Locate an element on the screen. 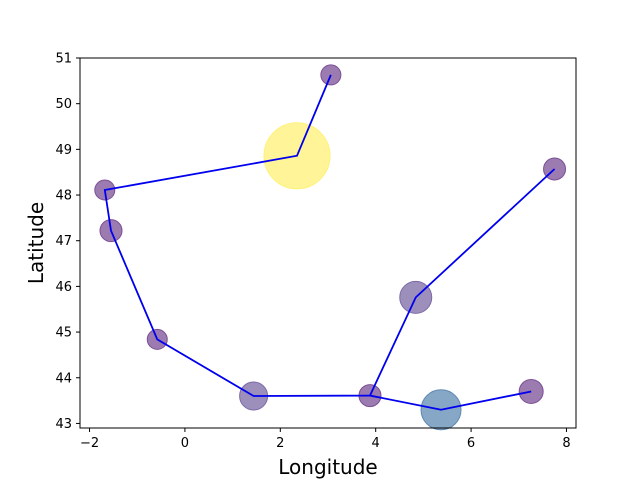 The height and width of the screenshot is (480, 640). x-tick-label: 6 is located at coordinates (471, 443).